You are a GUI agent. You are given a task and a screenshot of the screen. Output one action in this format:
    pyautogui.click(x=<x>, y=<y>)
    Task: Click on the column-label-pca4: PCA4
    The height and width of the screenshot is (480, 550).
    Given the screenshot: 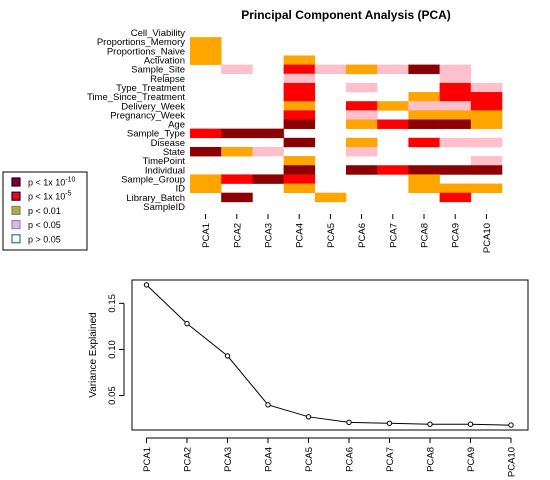 What is the action you would take?
    pyautogui.click(x=300, y=235)
    